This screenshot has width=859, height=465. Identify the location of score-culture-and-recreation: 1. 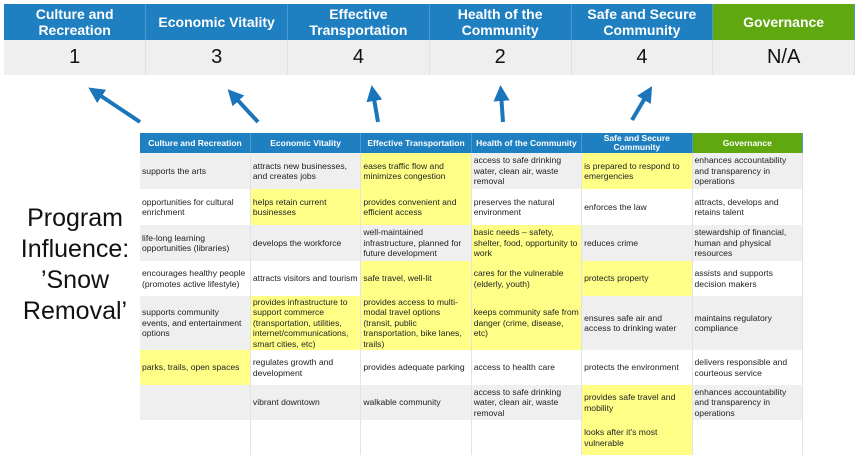
(75, 57).